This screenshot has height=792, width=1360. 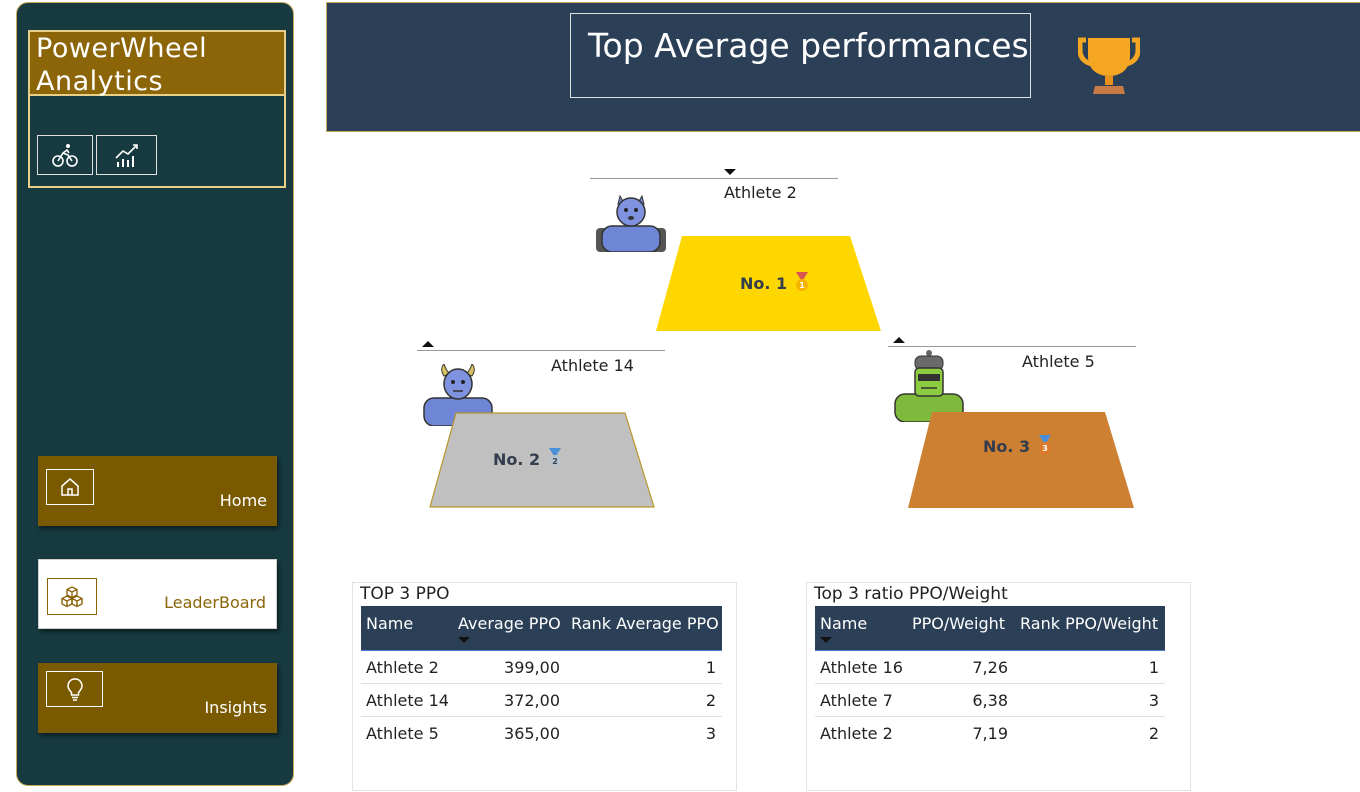 I want to click on cubes-icon, so click(x=72, y=596).